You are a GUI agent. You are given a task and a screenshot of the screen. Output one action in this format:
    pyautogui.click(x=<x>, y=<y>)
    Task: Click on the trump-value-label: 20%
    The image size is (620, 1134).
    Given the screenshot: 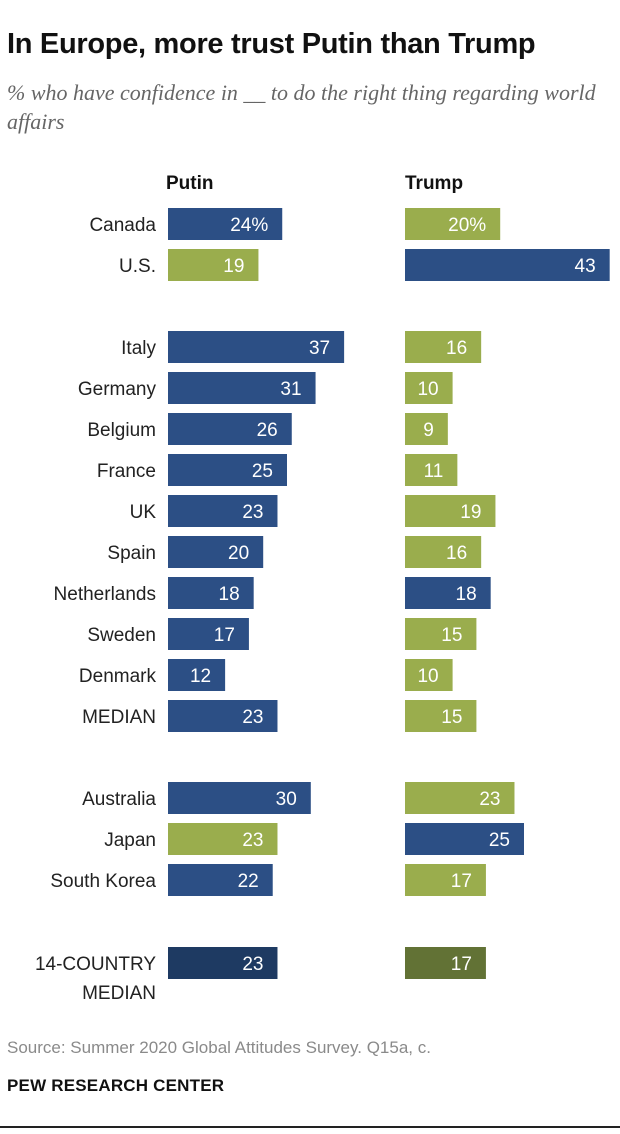 What is the action you would take?
    pyautogui.click(x=467, y=225)
    